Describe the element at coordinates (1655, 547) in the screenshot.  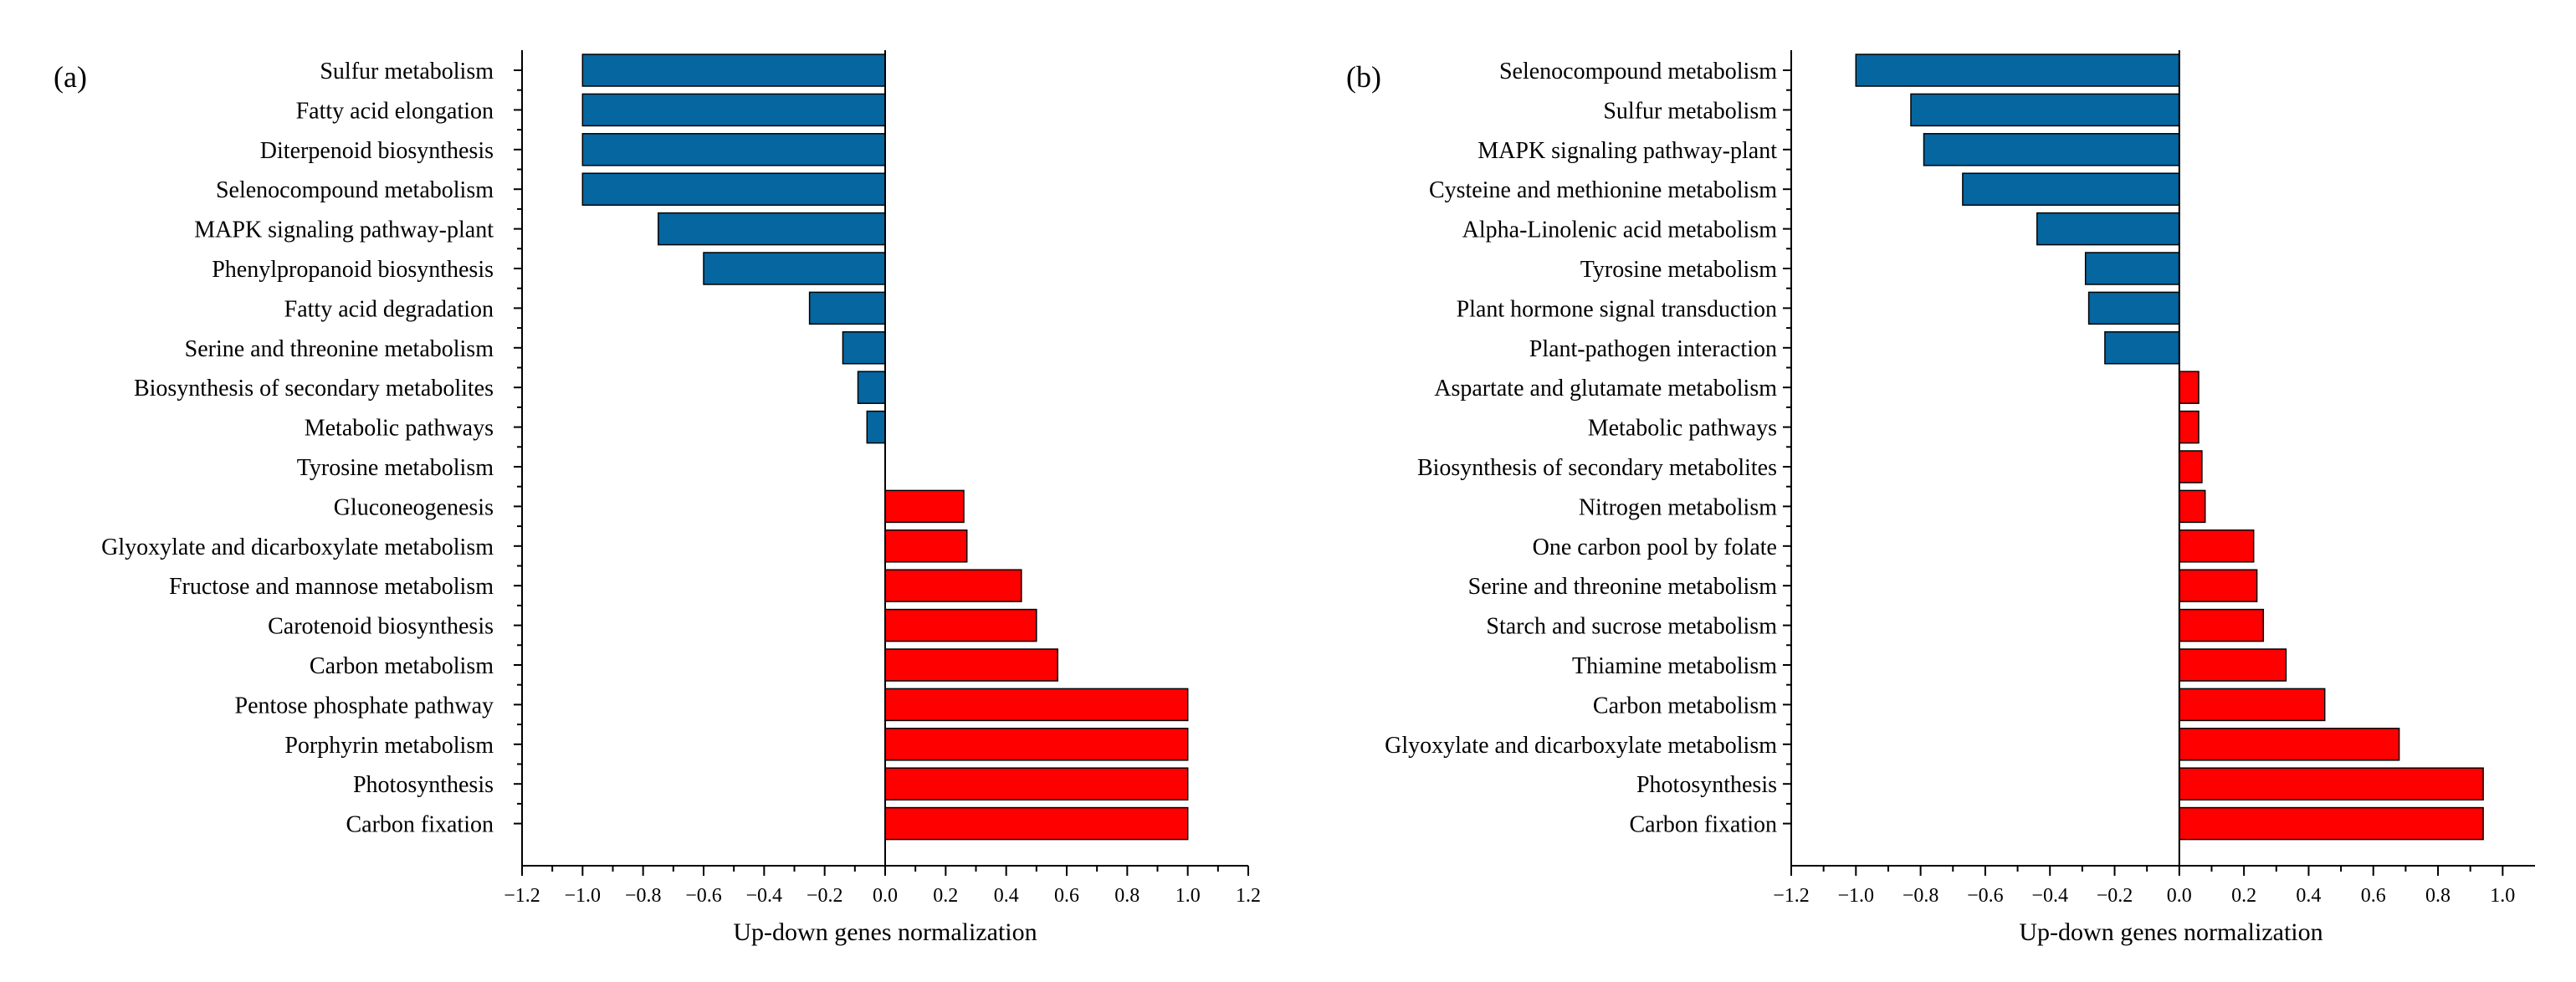
I see `category-label: One carbon pool by folate` at that location.